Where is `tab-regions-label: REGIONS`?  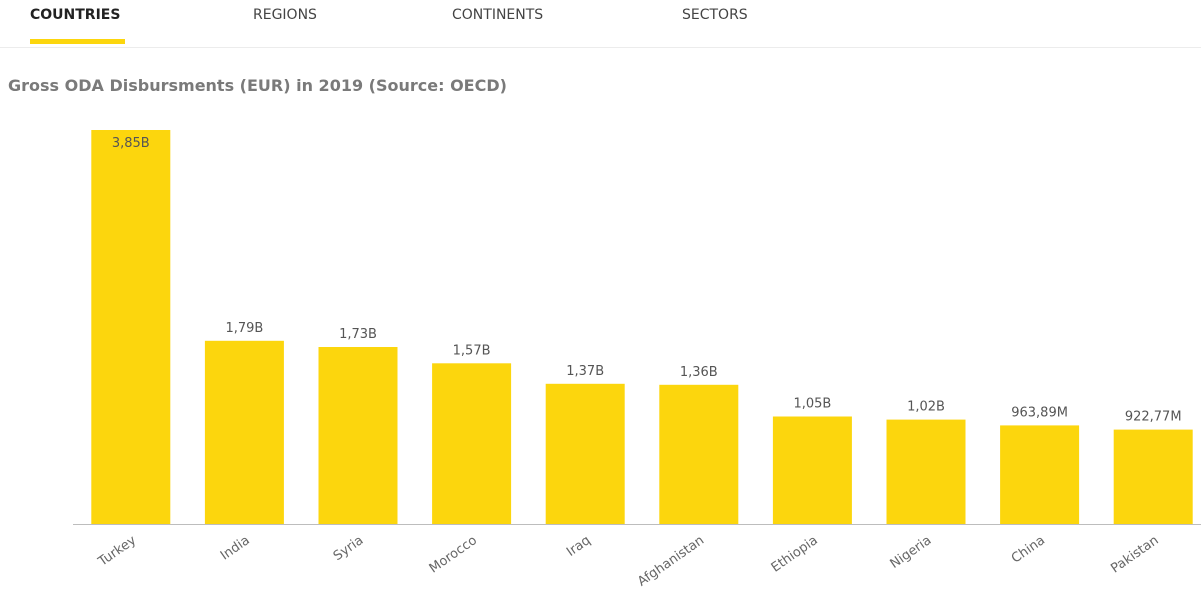 tab-regions-label: REGIONS is located at coordinates (285, 15).